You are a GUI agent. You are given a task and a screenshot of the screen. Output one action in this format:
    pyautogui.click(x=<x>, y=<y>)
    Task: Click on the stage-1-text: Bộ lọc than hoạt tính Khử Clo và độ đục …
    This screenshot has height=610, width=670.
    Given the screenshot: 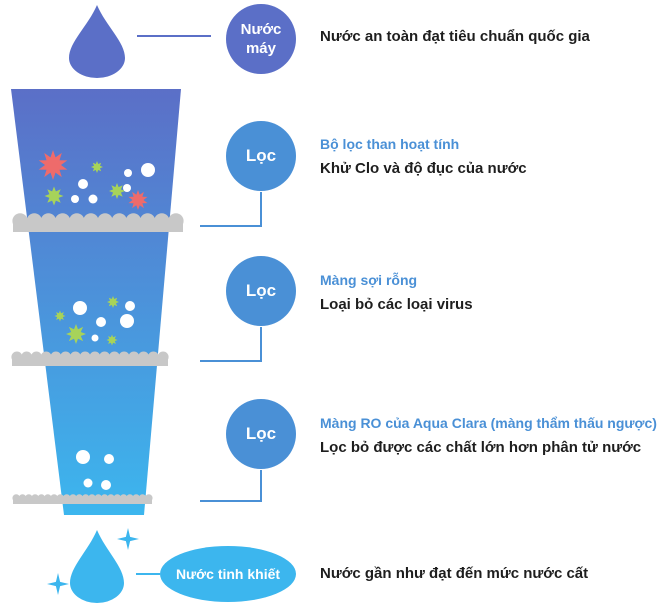 What is the action you would take?
    pyautogui.click(x=495, y=157)
    